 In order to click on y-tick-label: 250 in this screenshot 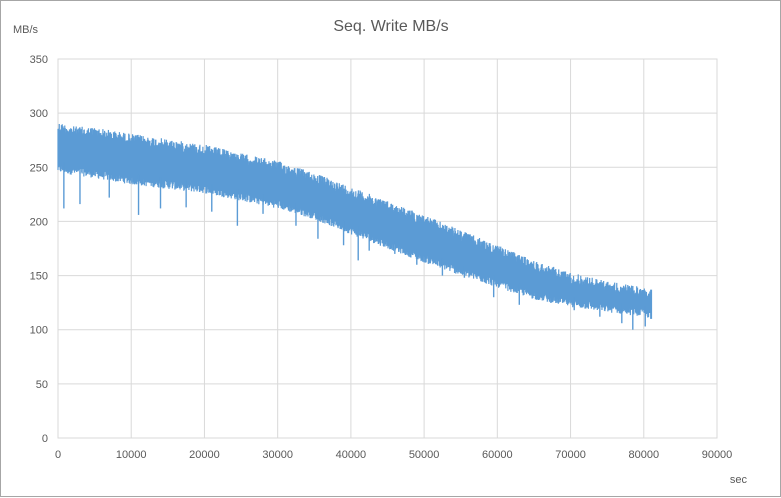, I will do `click(39, 168)`.